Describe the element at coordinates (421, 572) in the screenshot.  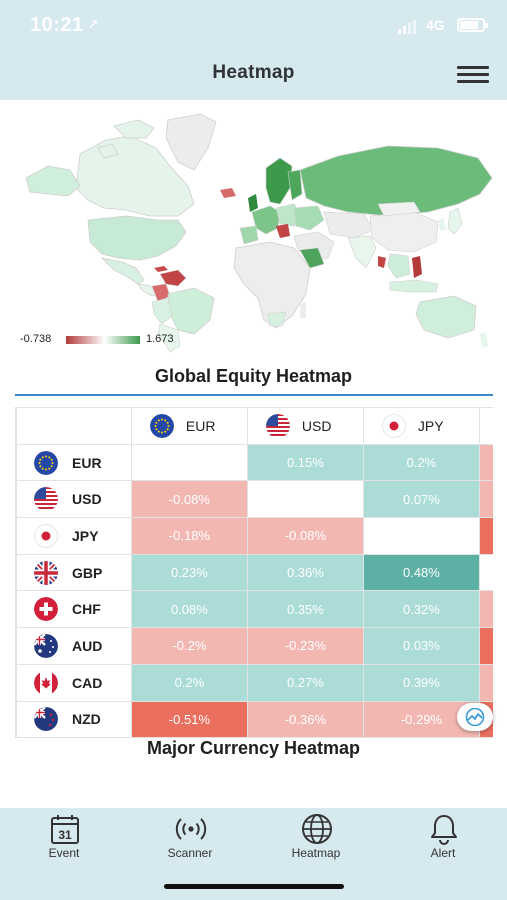
I see `heatmap-cell: 0.48%` at that location.